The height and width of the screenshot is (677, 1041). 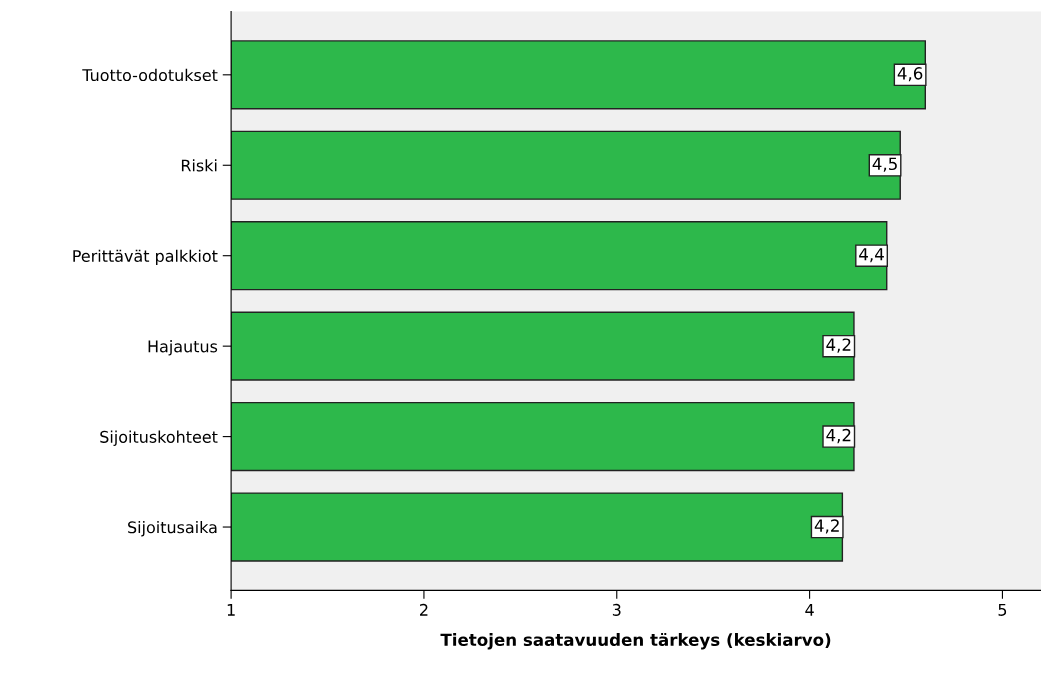 I want to click on x-tick-label: 1, so click(x=231, y=610).